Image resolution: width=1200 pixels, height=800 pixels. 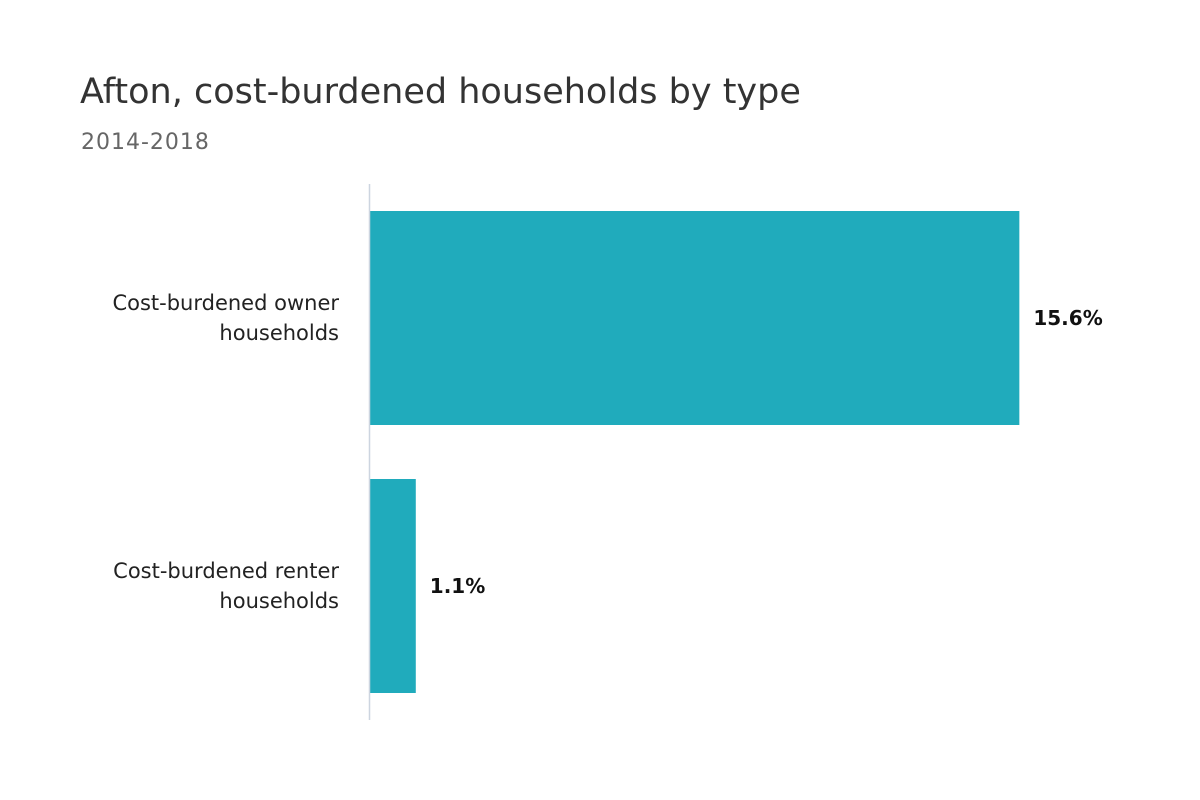 What do you see at coordinates (226, 571) in the screenshot?
I see `category-label-1-line-0: Cost-burdened renter` at bounding box center [226, 571].